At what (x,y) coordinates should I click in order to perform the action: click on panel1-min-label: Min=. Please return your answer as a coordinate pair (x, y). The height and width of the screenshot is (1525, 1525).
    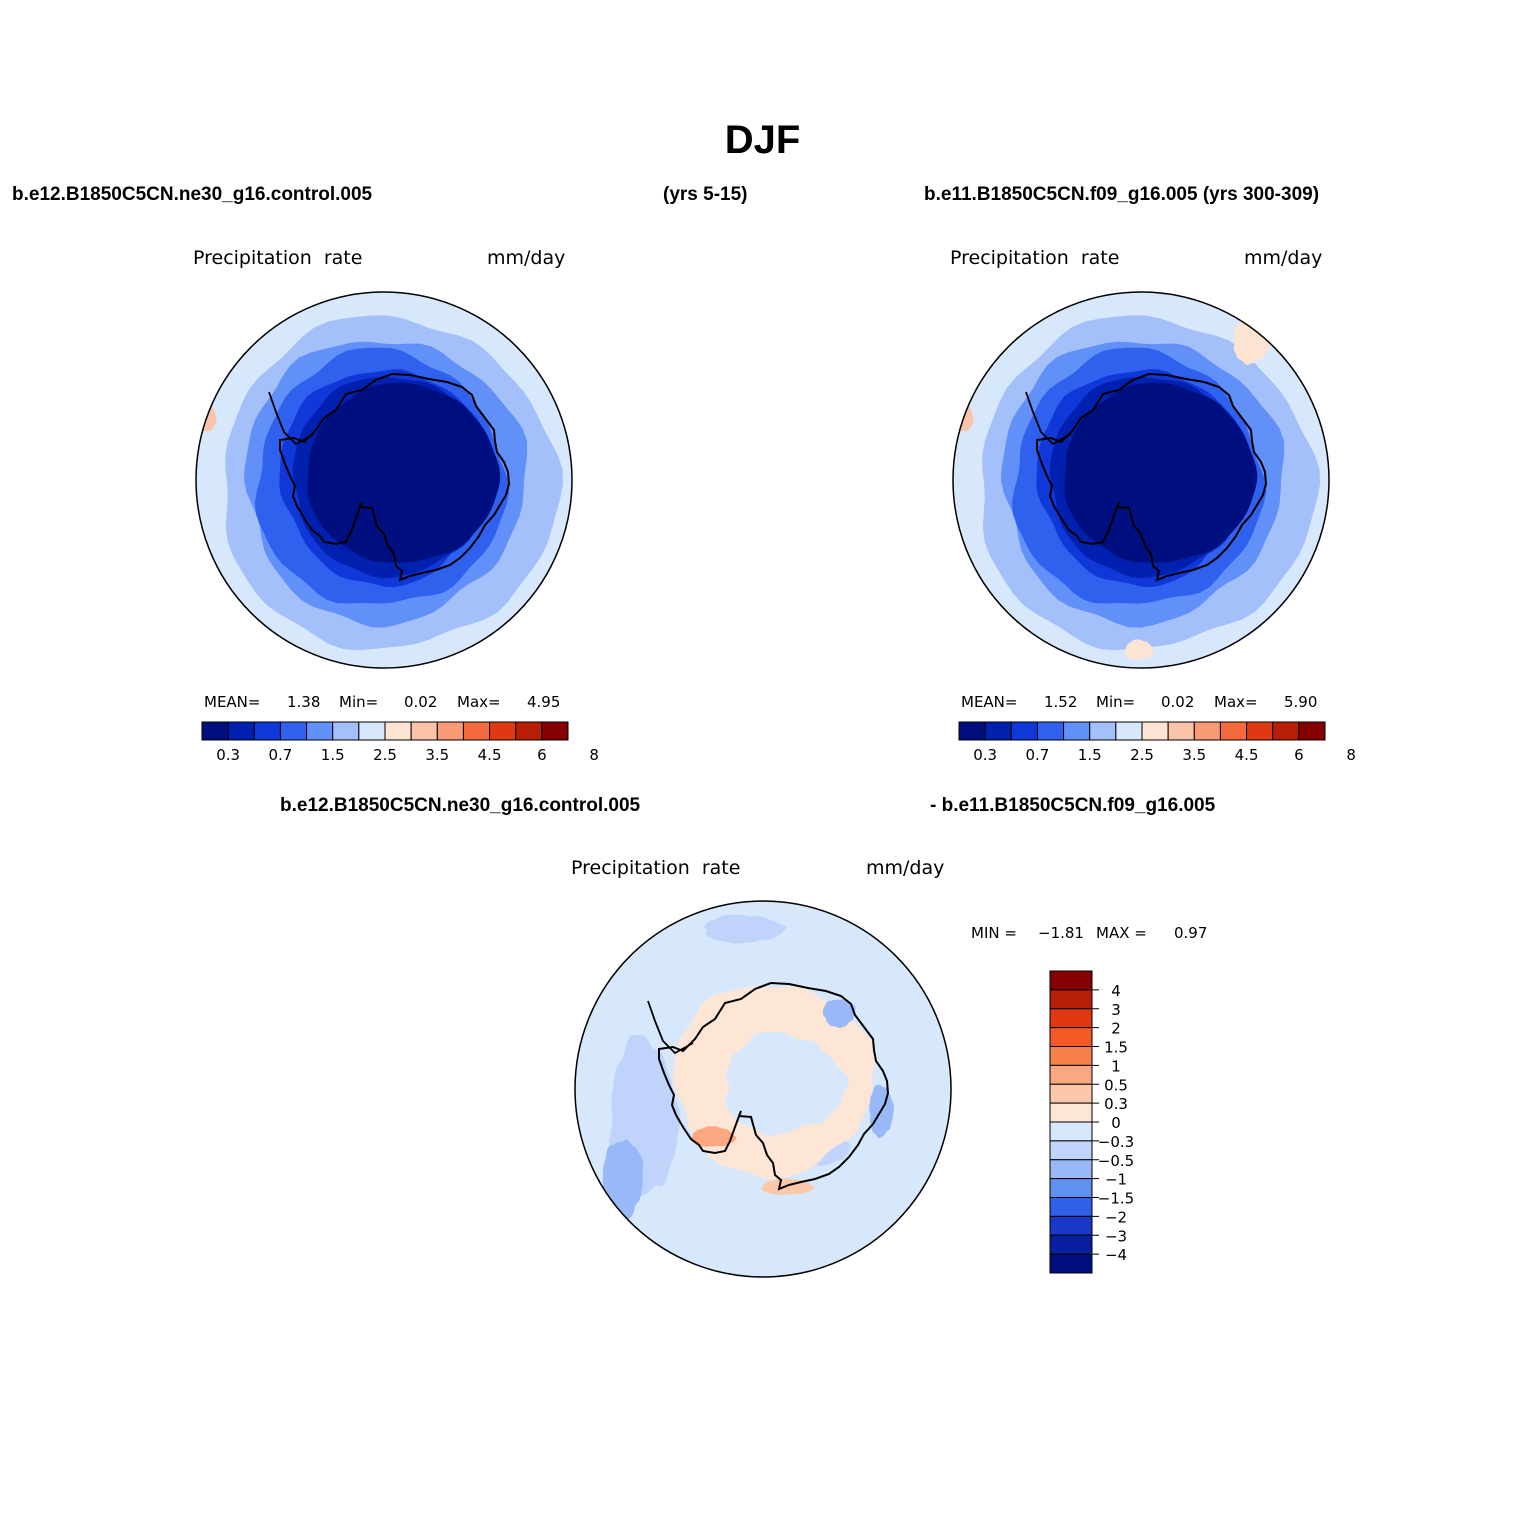
    Looking at the image, I should click on (359, 702).